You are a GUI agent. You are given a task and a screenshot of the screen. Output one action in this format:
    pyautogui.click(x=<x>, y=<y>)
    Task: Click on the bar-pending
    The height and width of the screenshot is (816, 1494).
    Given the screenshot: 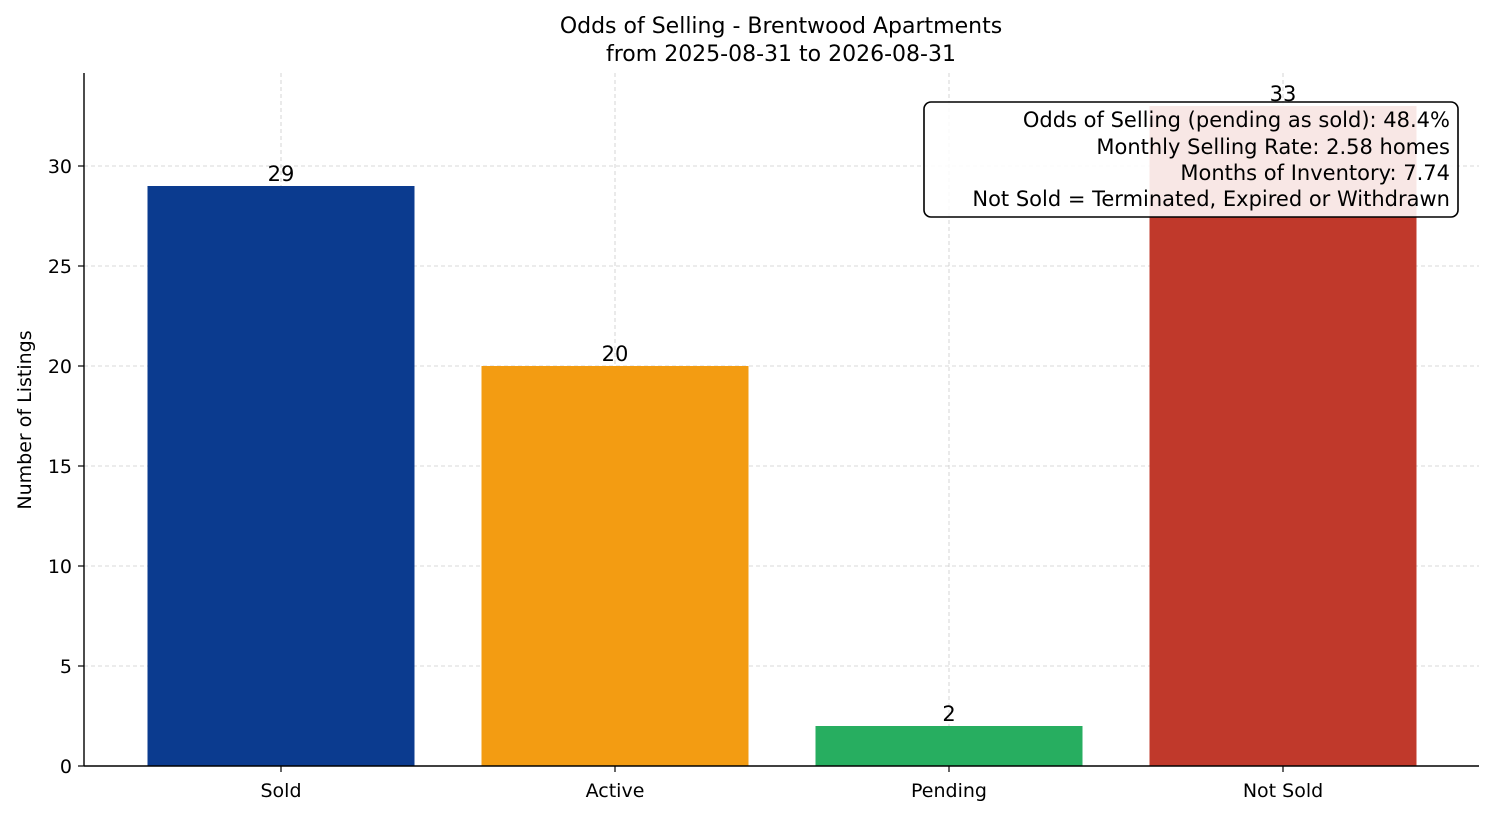 What is the action you would take?
    pyautogui.click(x=949, y=746)
    